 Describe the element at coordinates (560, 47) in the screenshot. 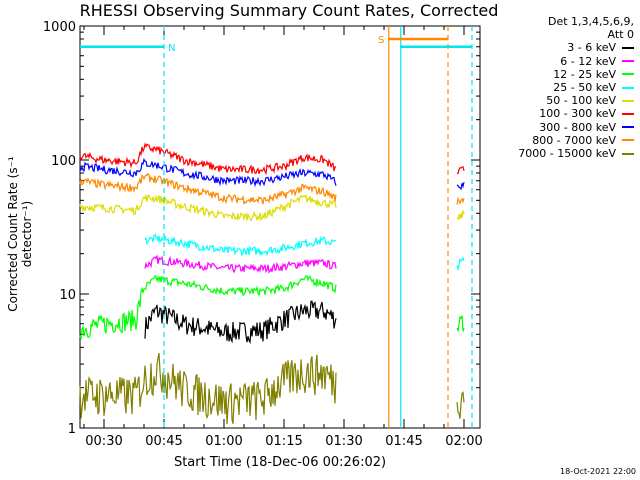

I see `legend-entry: 3 - 6 keV` at that location.